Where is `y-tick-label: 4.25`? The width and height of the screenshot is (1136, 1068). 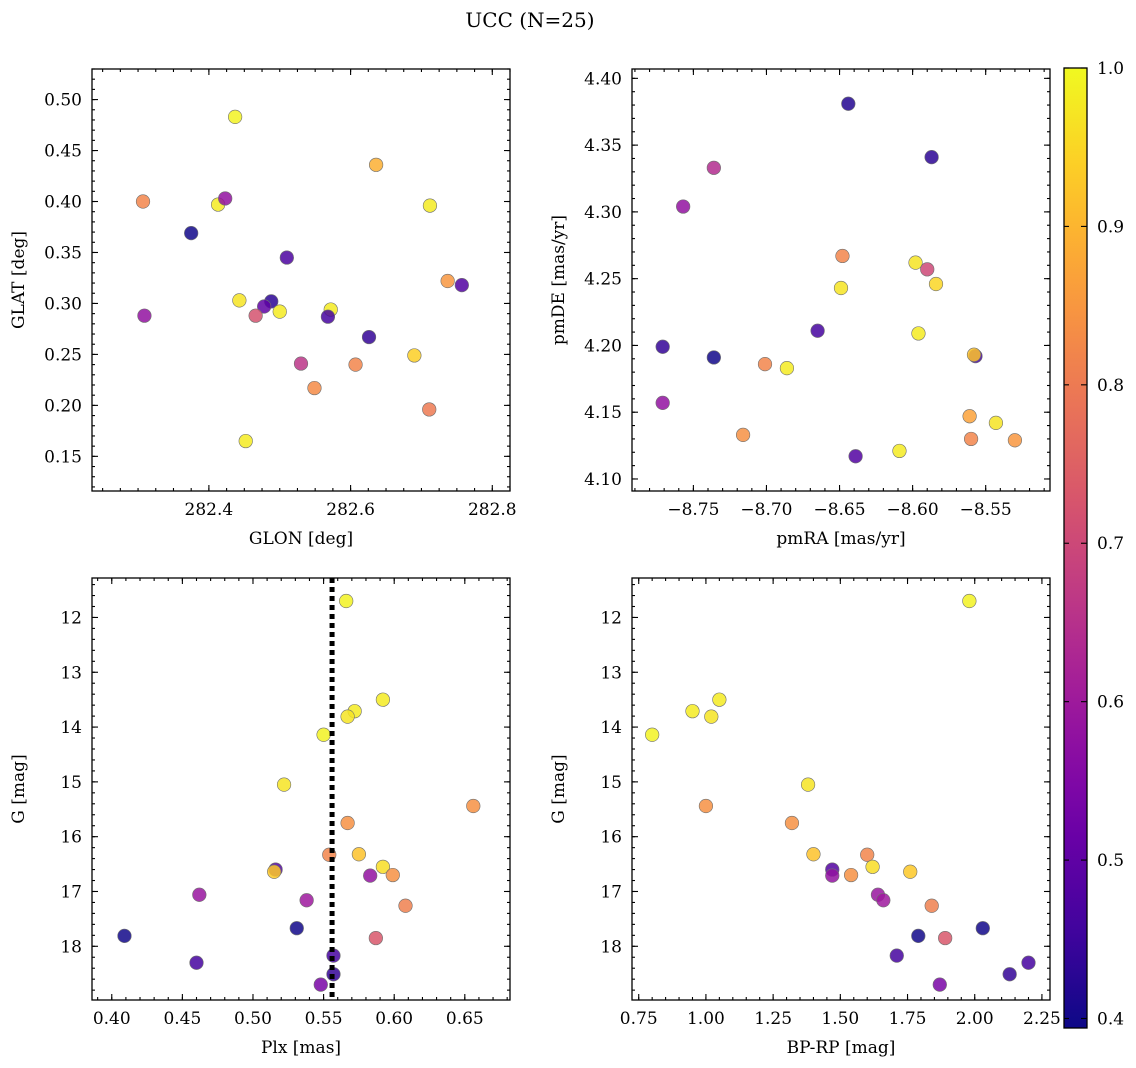 y-tick-label: 4.25 is located at coordinates (603, 280).